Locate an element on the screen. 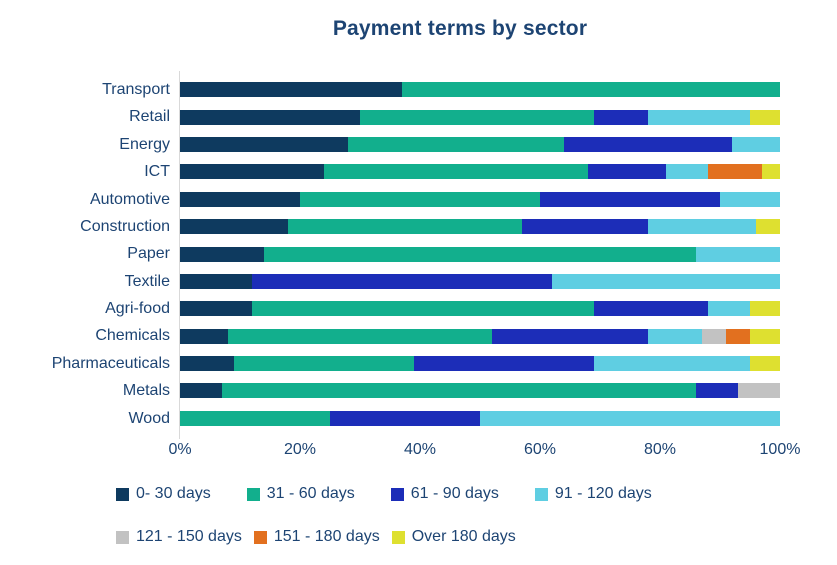 This screenshot has height=565, width=837. bar-segment-chemicals-31-60-days is located at coordinates (360, 336).